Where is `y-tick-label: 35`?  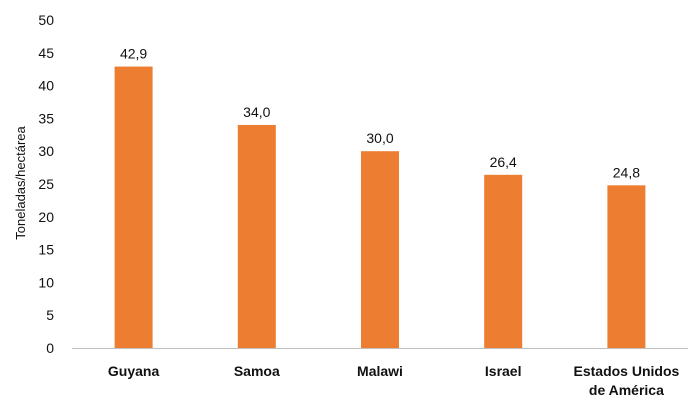
y-tick-label: 35 is located at coordinates (46, 118).